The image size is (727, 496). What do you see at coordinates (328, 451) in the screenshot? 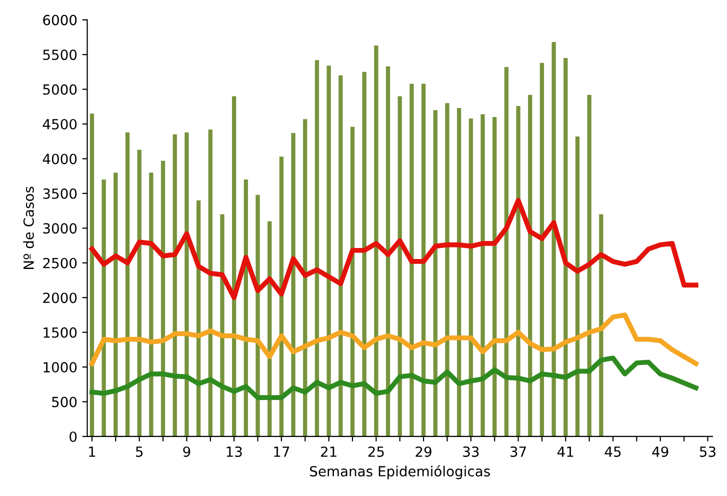
I see `x-tick-label: 21` at bounding box center [328, 451].